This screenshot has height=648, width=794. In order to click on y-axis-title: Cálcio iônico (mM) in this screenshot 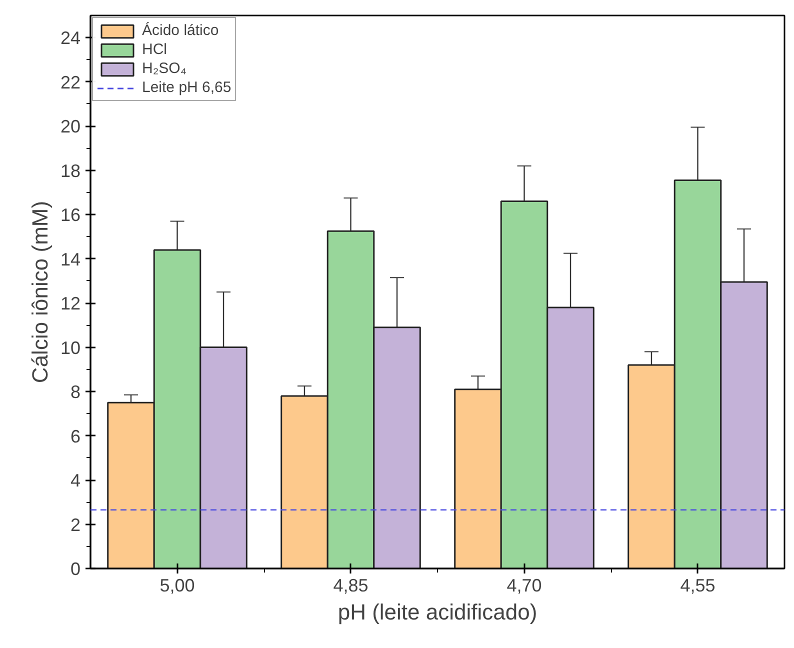, I will do `click(39, 292)`.